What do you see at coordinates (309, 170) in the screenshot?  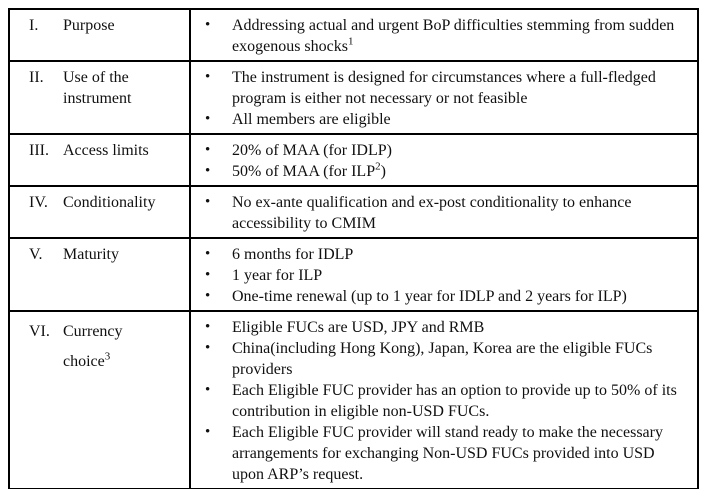 I see `bullet-text: 50% of MAA (for ILP2)` at bounding box center [309, 170].